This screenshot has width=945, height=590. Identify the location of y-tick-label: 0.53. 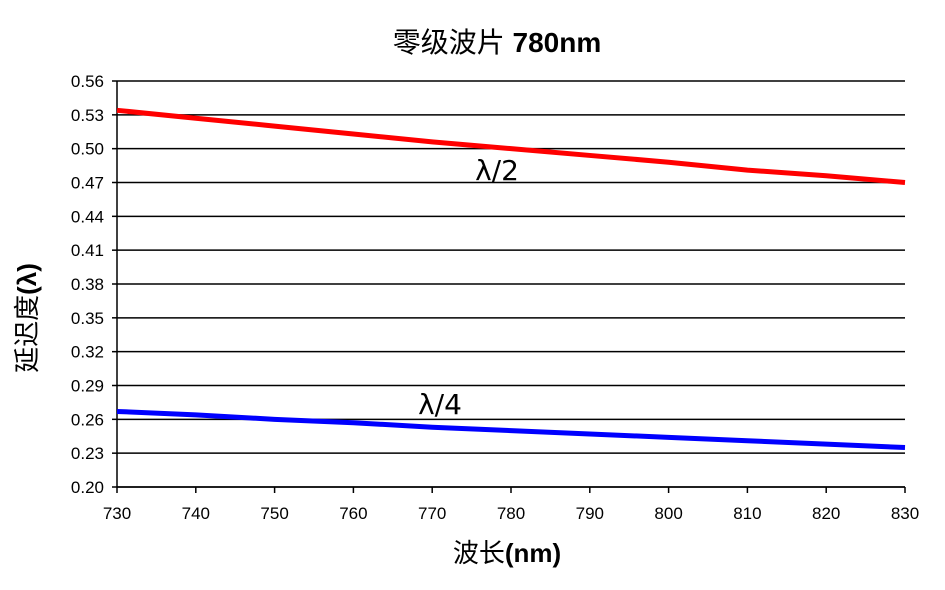
(87, 115).